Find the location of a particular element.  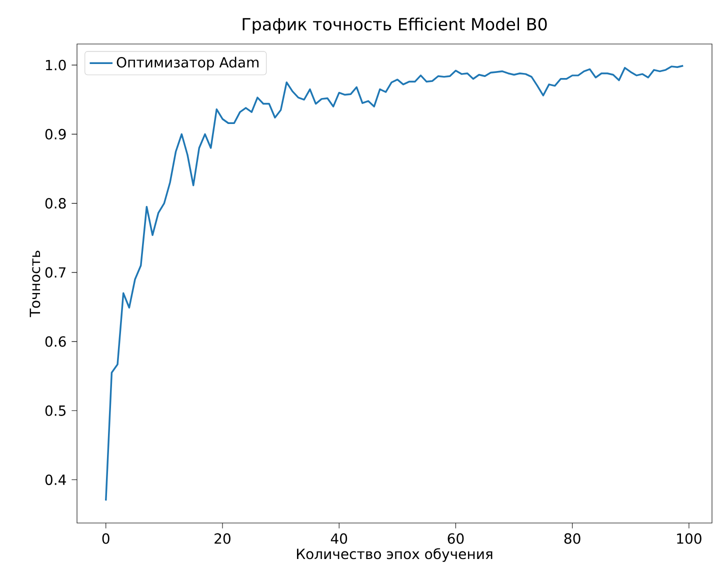

y-tick-label: 0.9 is located at coordinates (55, 134).